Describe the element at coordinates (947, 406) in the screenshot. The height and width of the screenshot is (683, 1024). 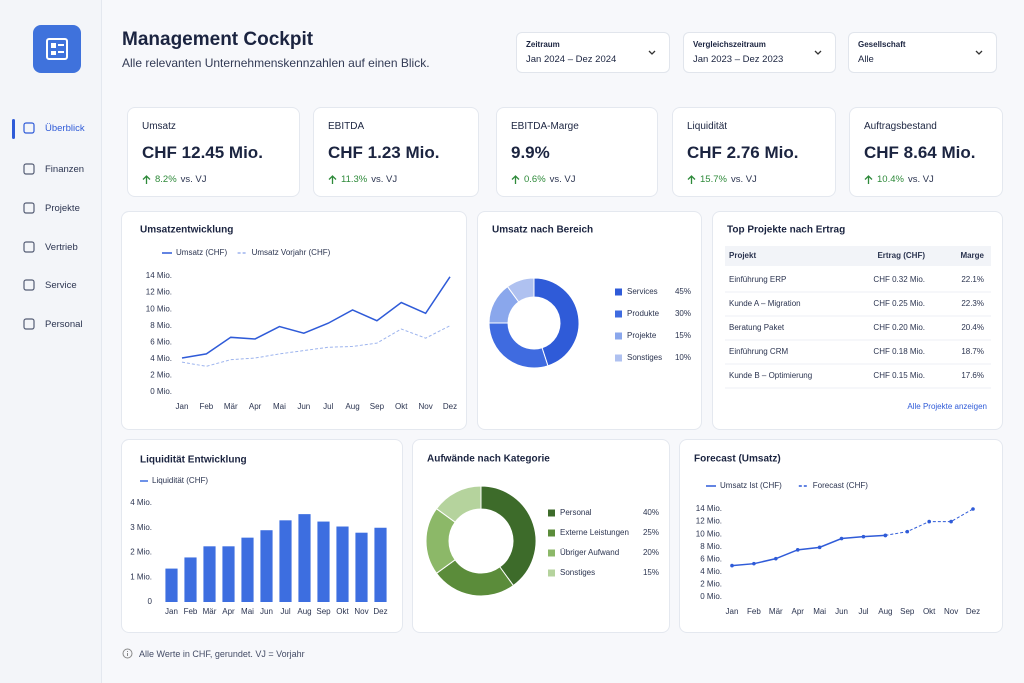
I see `projects-link: Alle Projekte anzeigen` at that location.